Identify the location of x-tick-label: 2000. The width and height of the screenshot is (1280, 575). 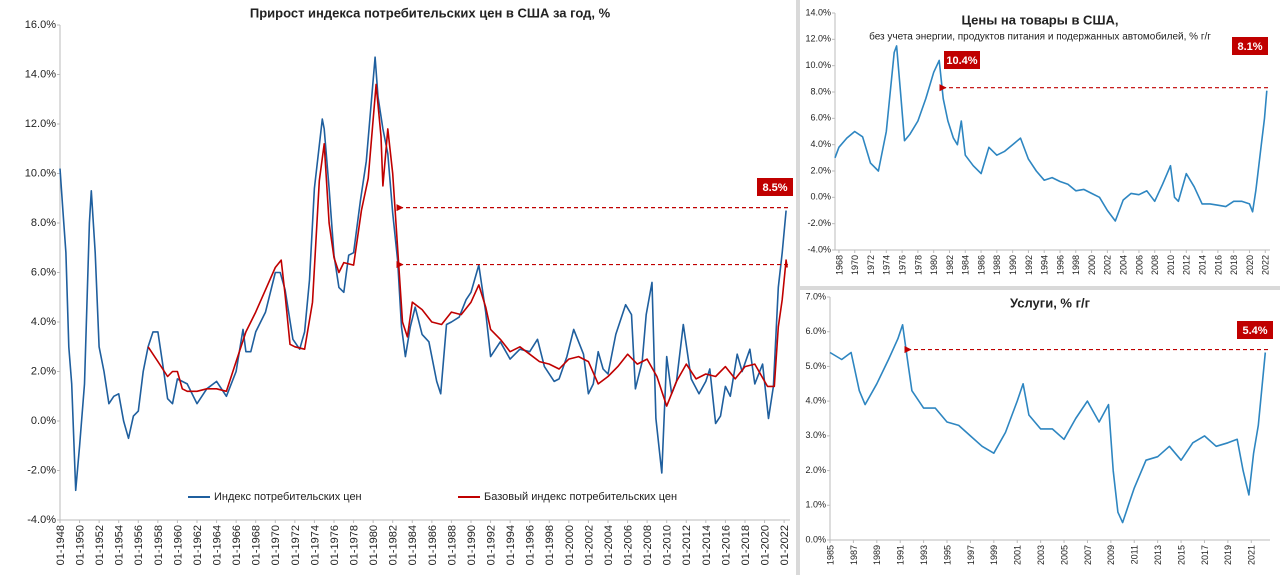
(1092, 265).